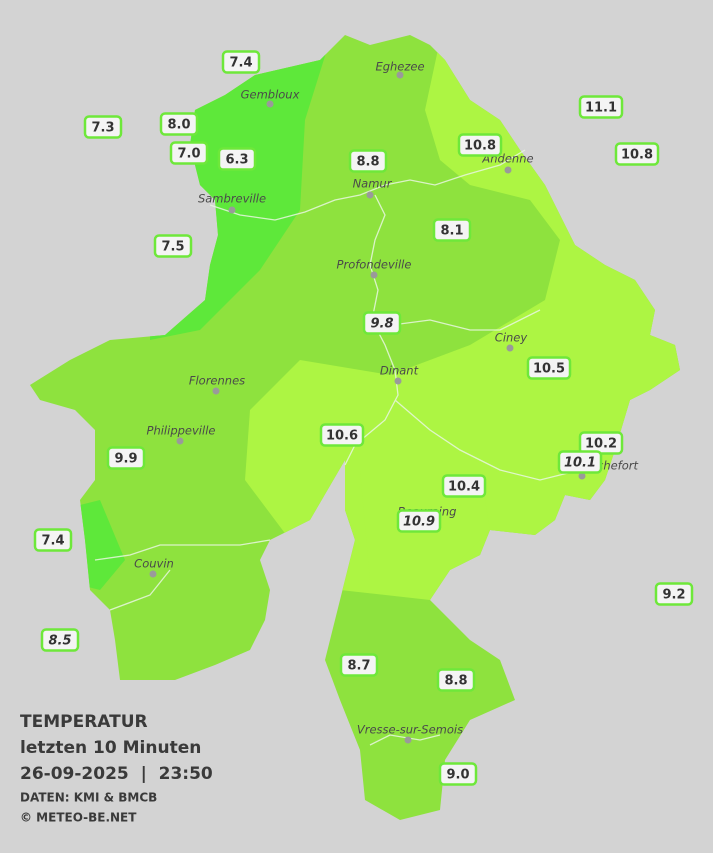  I want to click on town-label: Eghezee, so click(399, 67).